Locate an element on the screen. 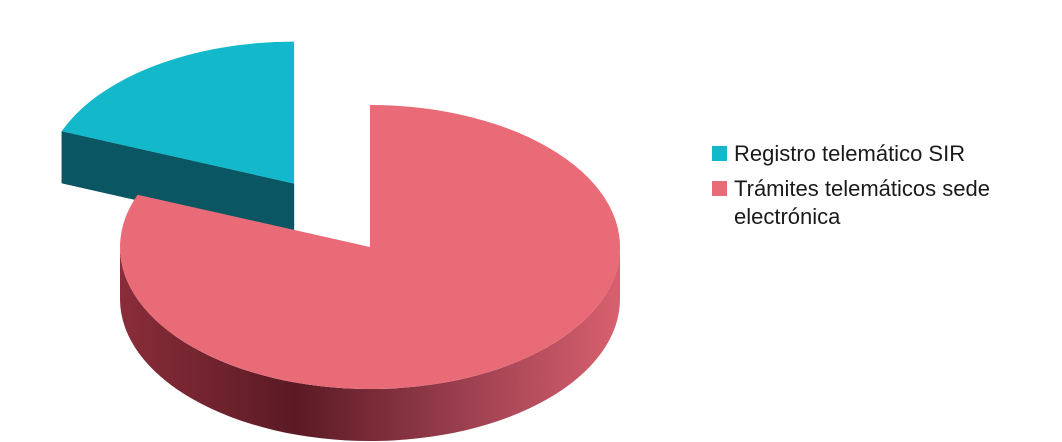 This screenshot has height=442, width=1062. legend-item-registro: Registro telemático SIR is located at coordinates (884, 154).